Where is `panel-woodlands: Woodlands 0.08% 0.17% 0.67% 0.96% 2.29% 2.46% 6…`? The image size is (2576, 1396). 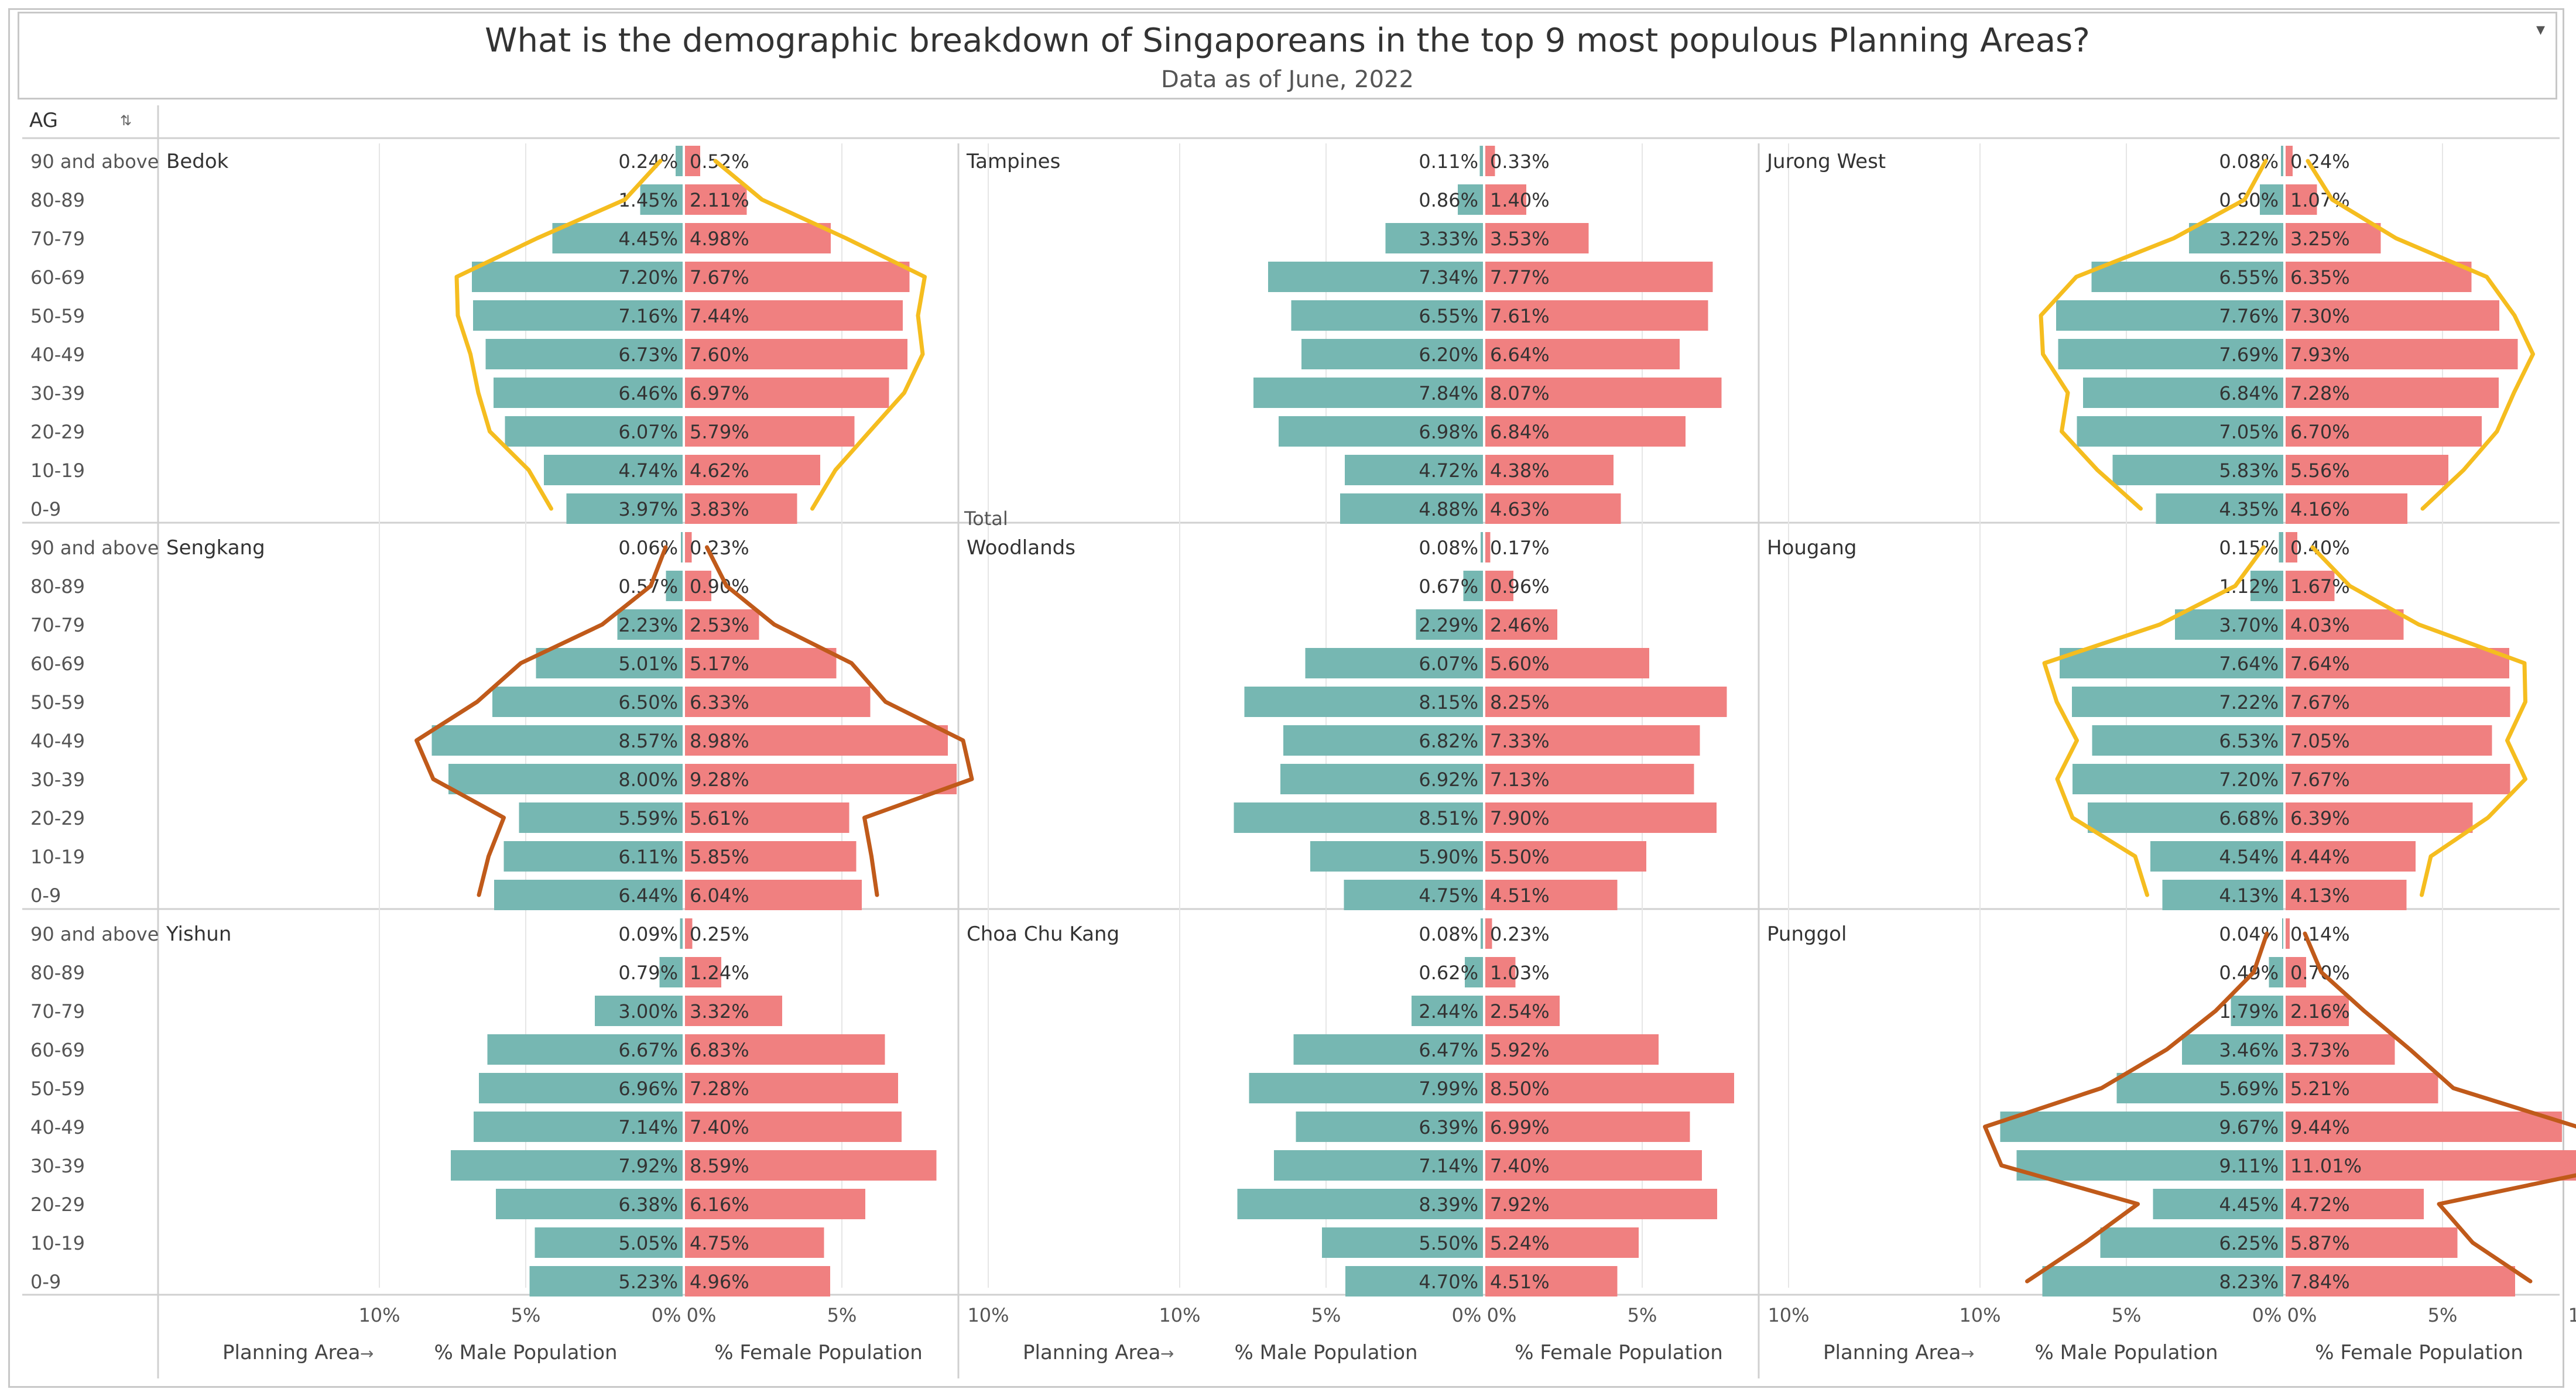 panel-woodlands: Woodlands 0.08% 0.17% 0.67% 0.96% 2.29% 2.46% 6… is located at coordinates (1347, 721).